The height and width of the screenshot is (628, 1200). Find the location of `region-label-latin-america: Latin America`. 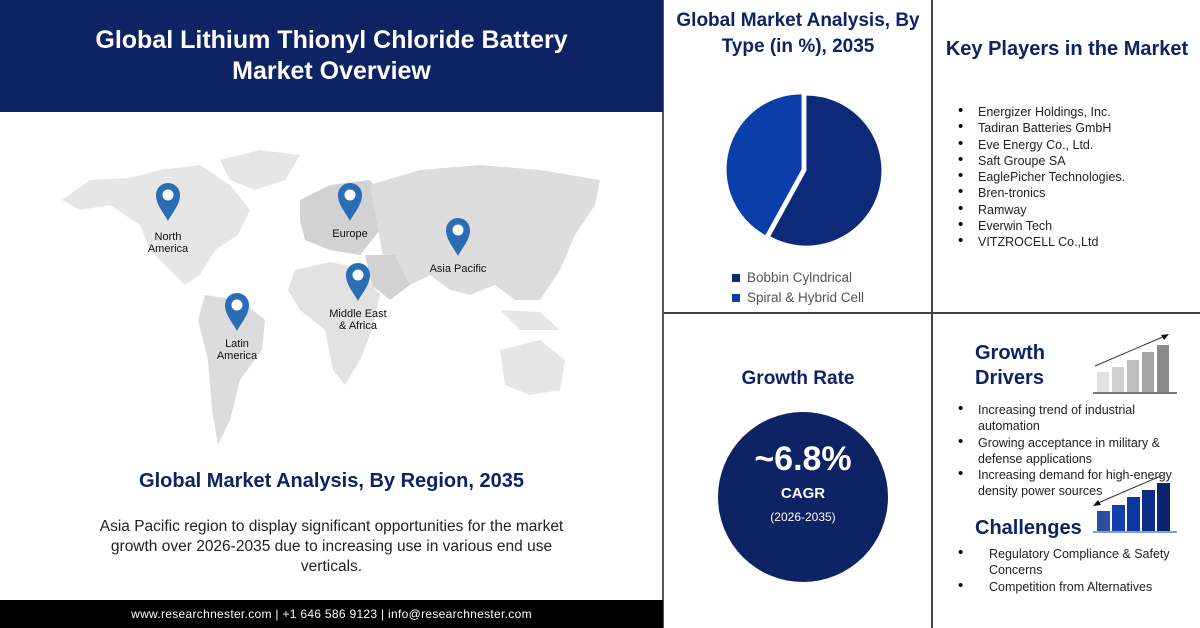

region-label-latin-america: Latin America is located at coordinates (237, 350).